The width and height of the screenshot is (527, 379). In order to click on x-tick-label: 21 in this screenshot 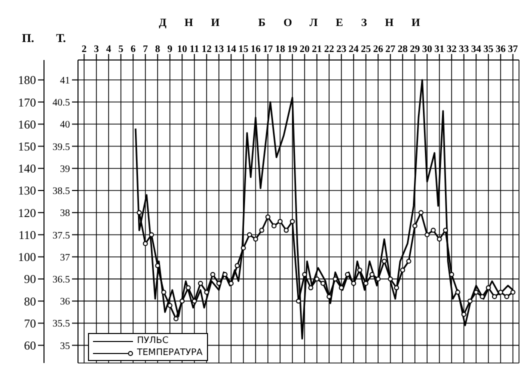, I will do `click(317, 49)`.